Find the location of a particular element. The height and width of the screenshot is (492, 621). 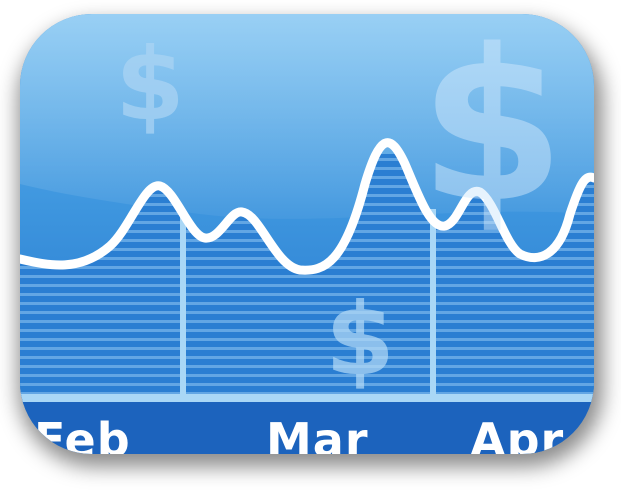

baseline is located at coordinates (307, 398).